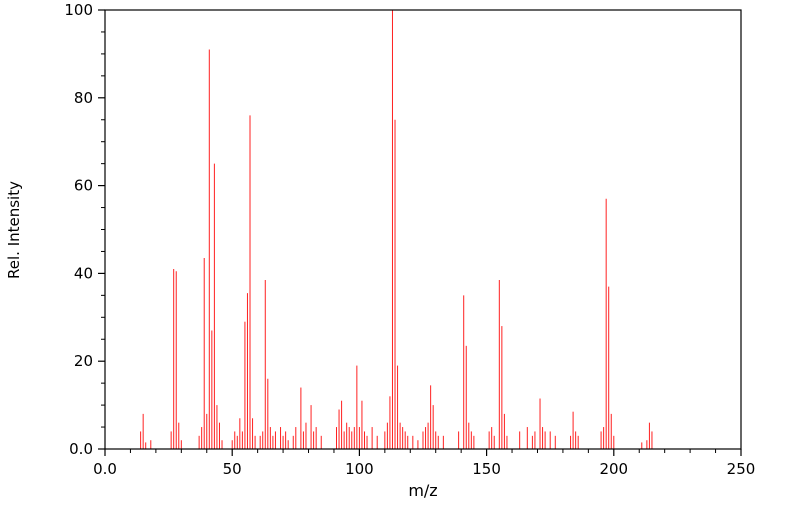 This screenshot has width=799, height=516. What do you see at coordinates (613, 469) in the screenshot?
I see `x-tick-label: 200` at bounding box center [613, 469].